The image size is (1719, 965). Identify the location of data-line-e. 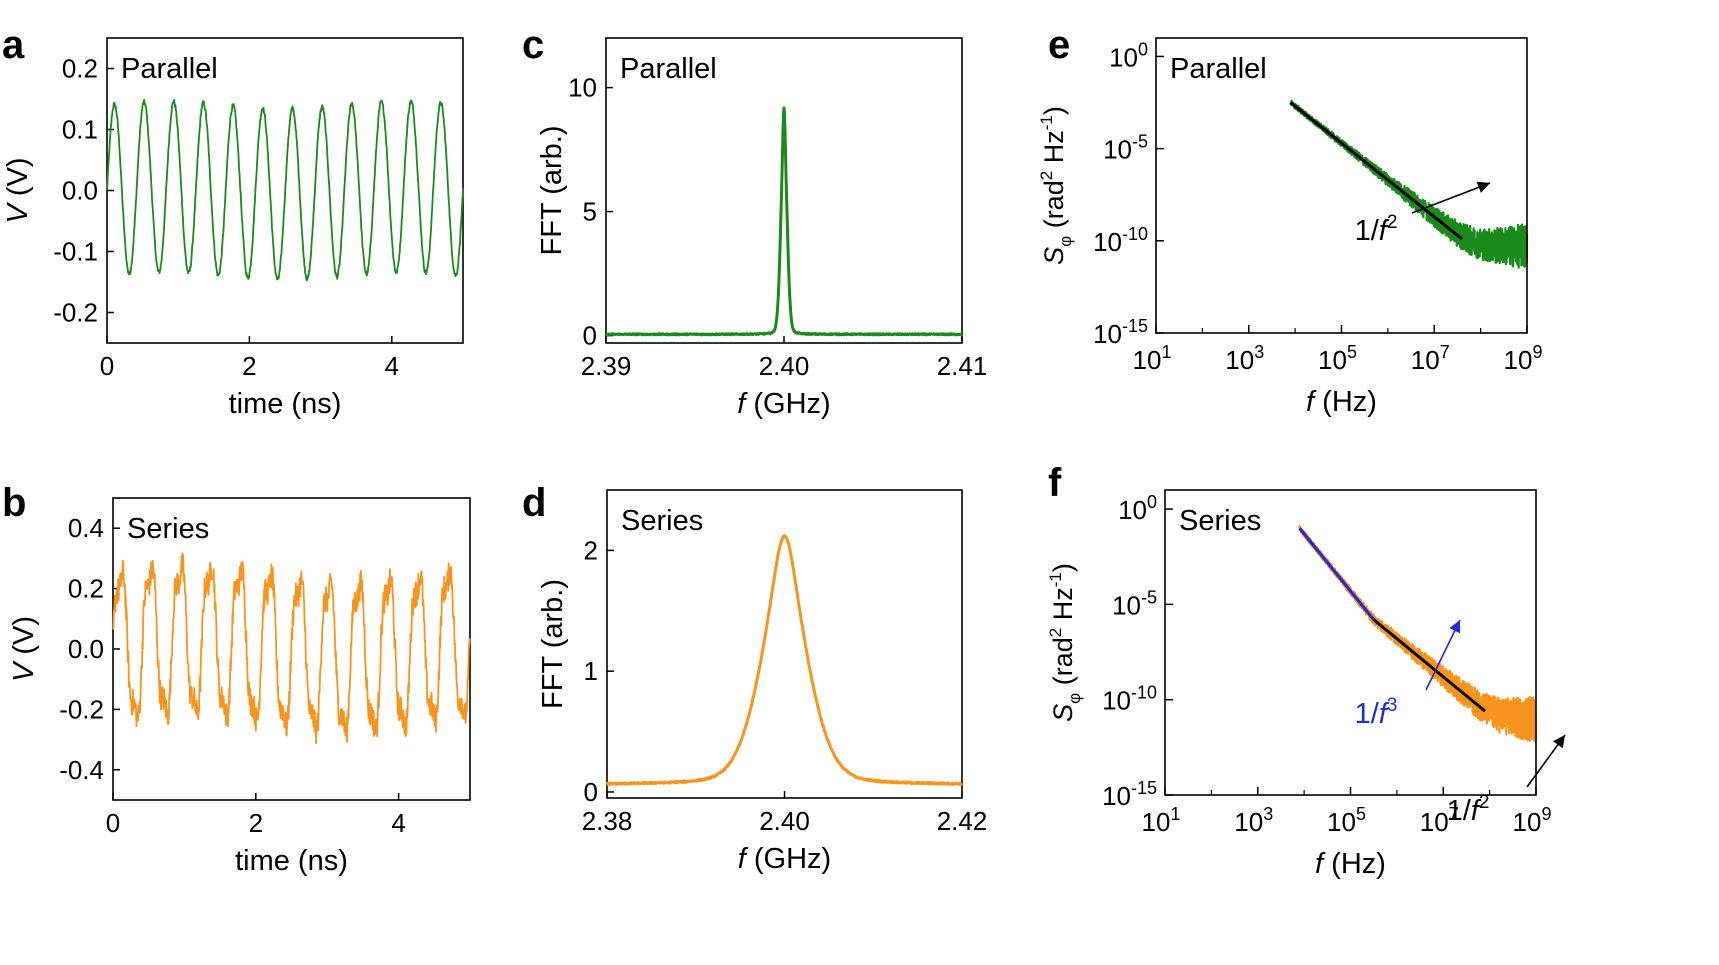
(1409, 184).